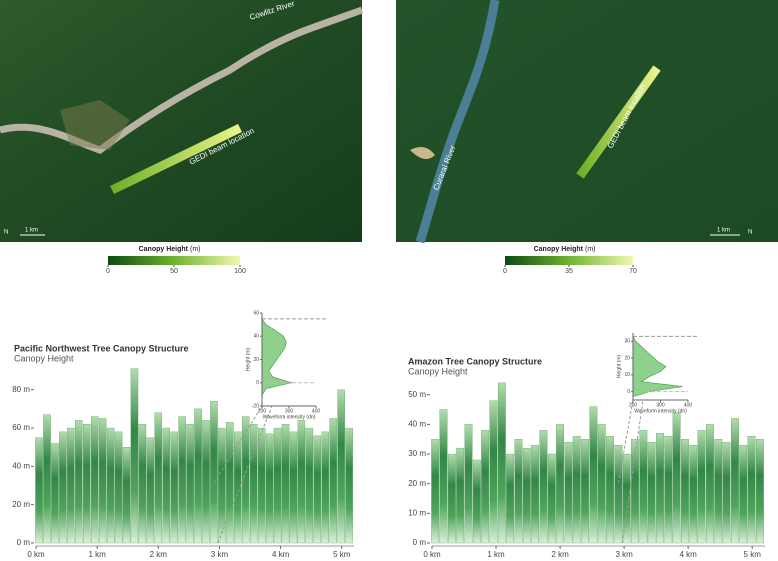 This screenshot has width=778, height=561. What do you see at coordinates (240, 271) in the screenshot?
I see `colorbar-tick-label: 100` at bounding box center [240, 271].